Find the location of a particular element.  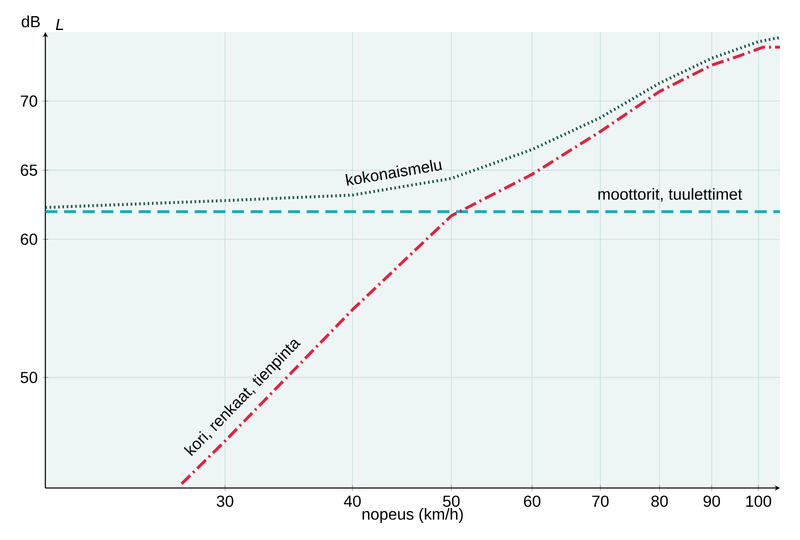

x-tick-label: 40 is located at coordinates (352, 501).